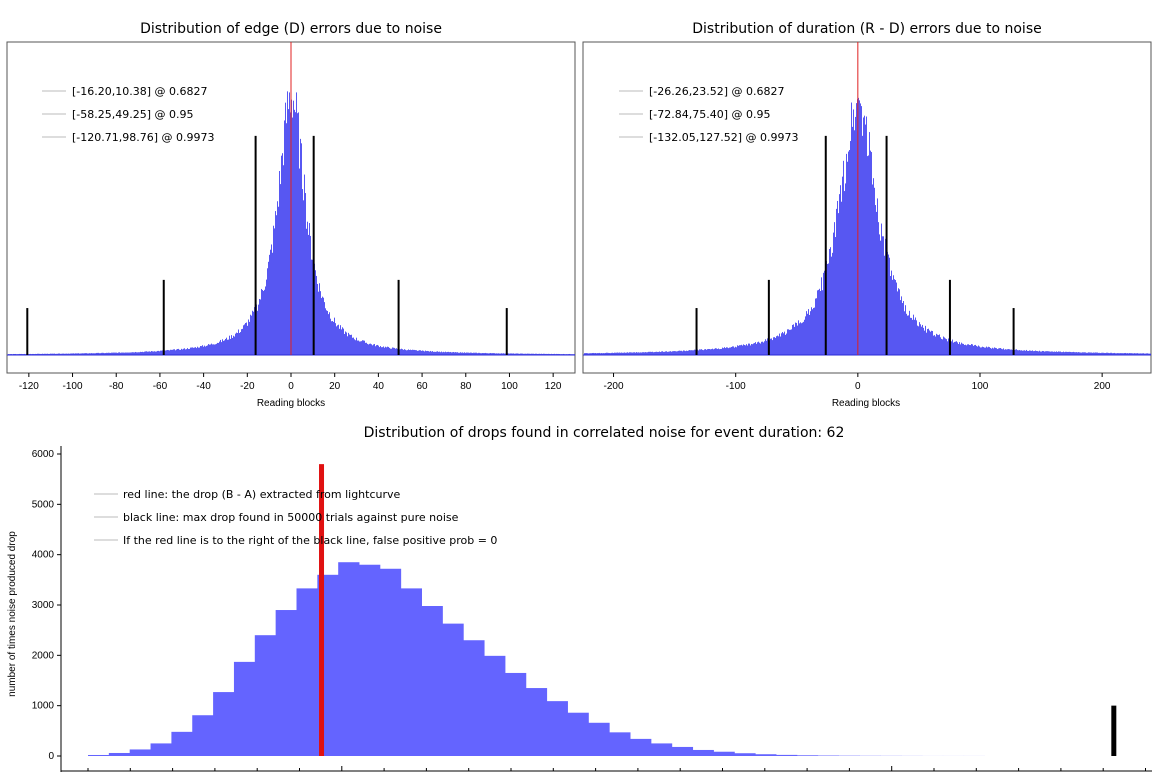  I want to click on edge-error-x-axis-label: Reading blocks, so click(291, 403).